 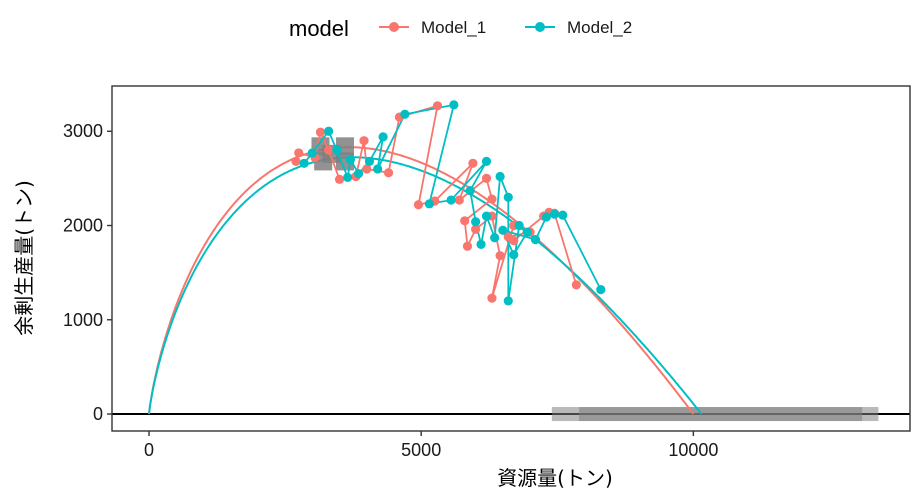 I want to click on legend-label: Model_2, so click(x=599, y=27).